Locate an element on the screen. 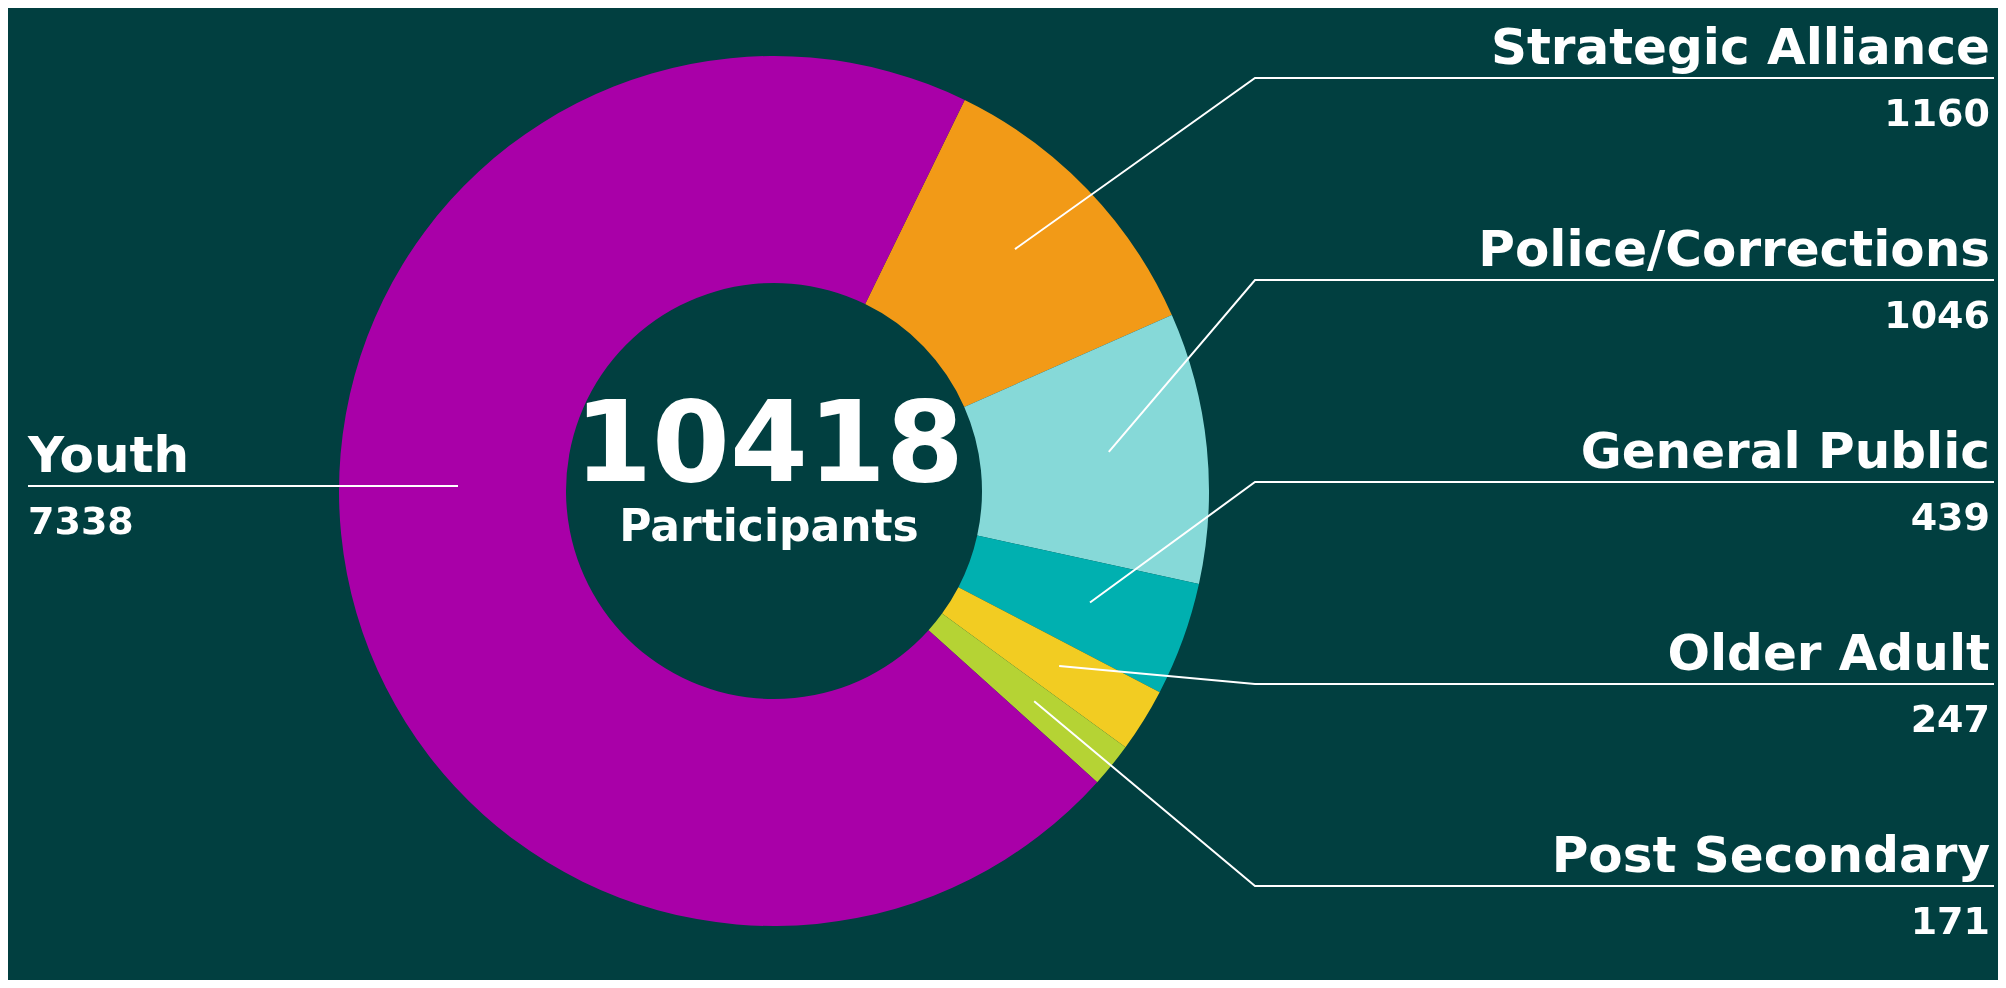  data-label: 439 is located at coordinates (1950, 517).